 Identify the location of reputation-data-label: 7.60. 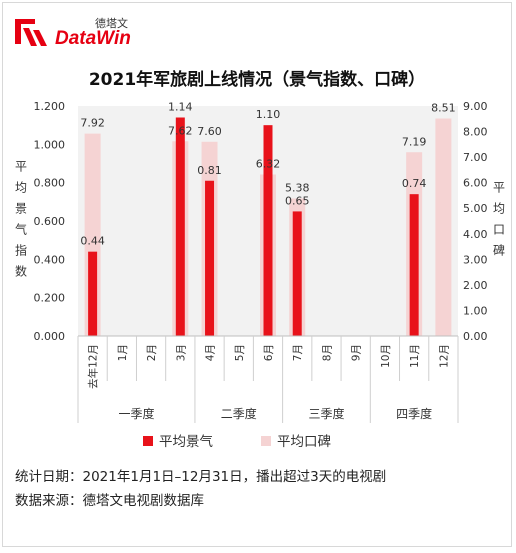
(209, 131).